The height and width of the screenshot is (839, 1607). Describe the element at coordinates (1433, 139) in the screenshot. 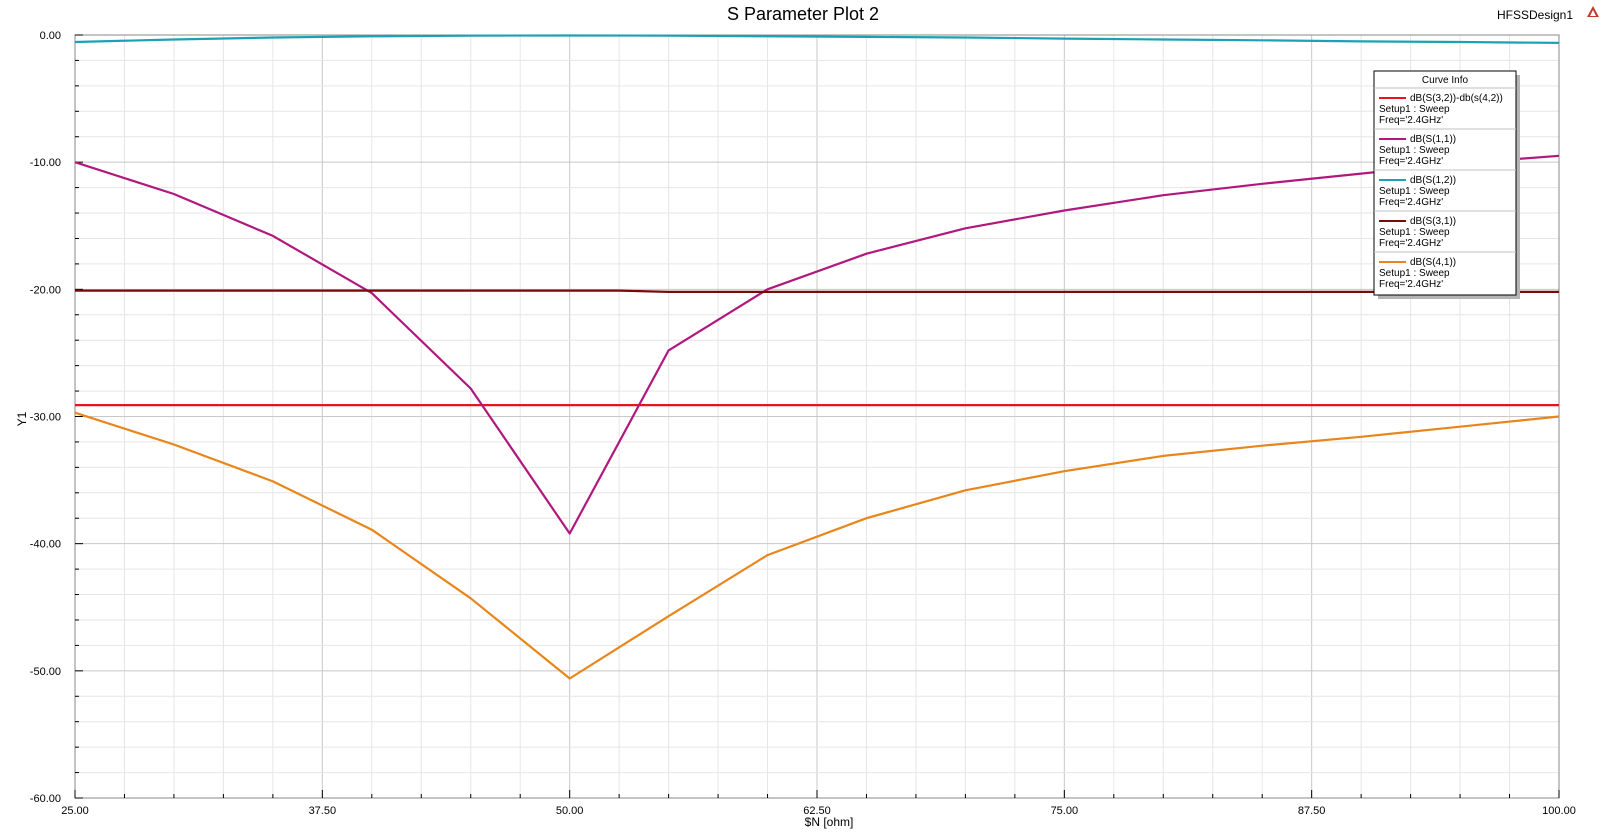

I see `legend-series-name: dB(S(1,1))` at that location.